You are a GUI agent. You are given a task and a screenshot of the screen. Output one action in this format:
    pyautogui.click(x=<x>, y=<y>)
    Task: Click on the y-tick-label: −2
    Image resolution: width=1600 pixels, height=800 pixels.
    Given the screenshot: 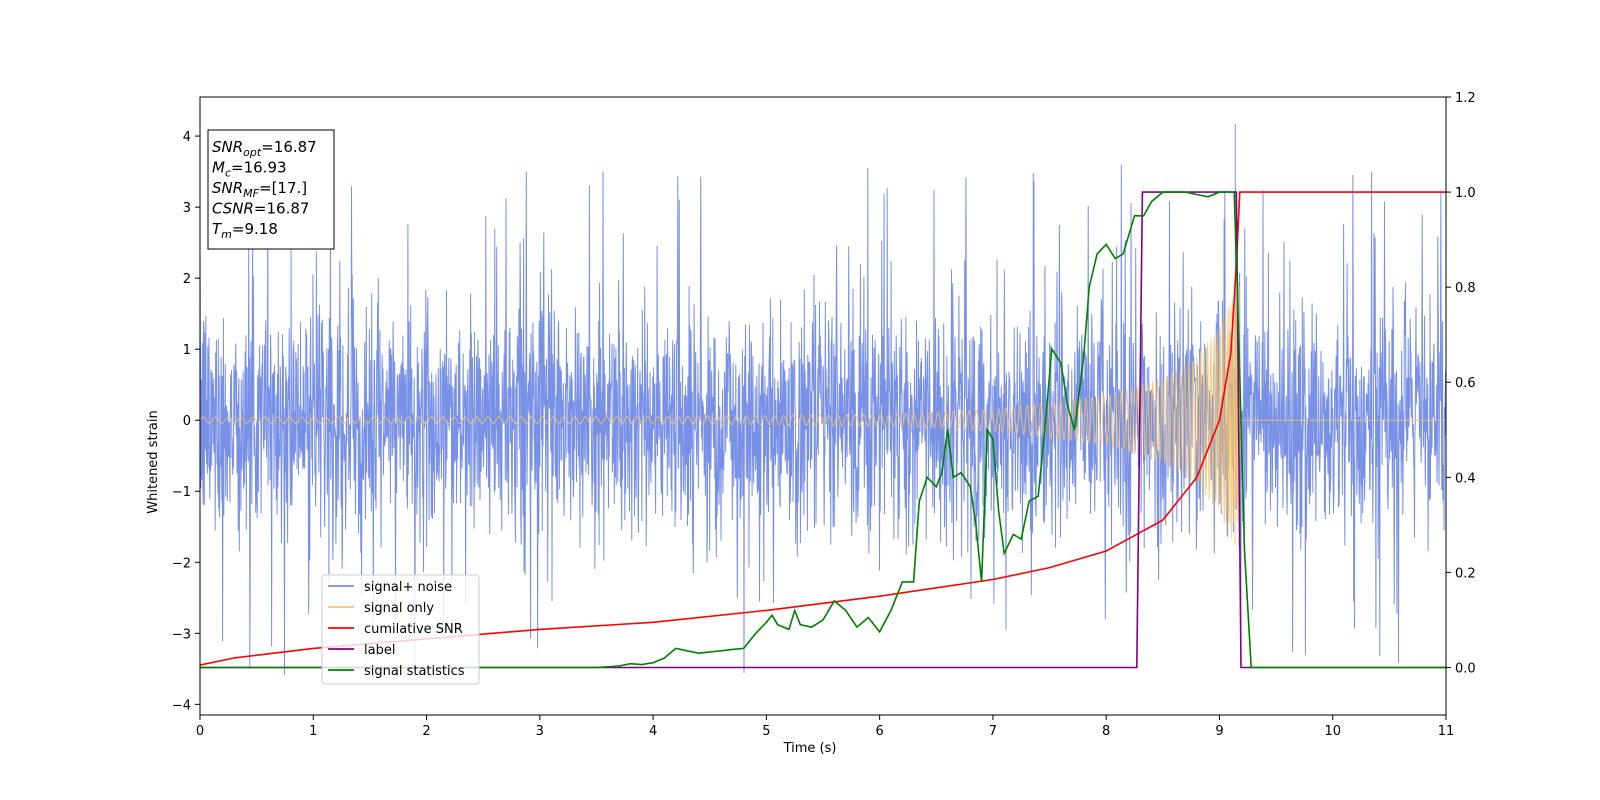 What is the action you would take?
    pyautogui.click(x=181, y=563)
    